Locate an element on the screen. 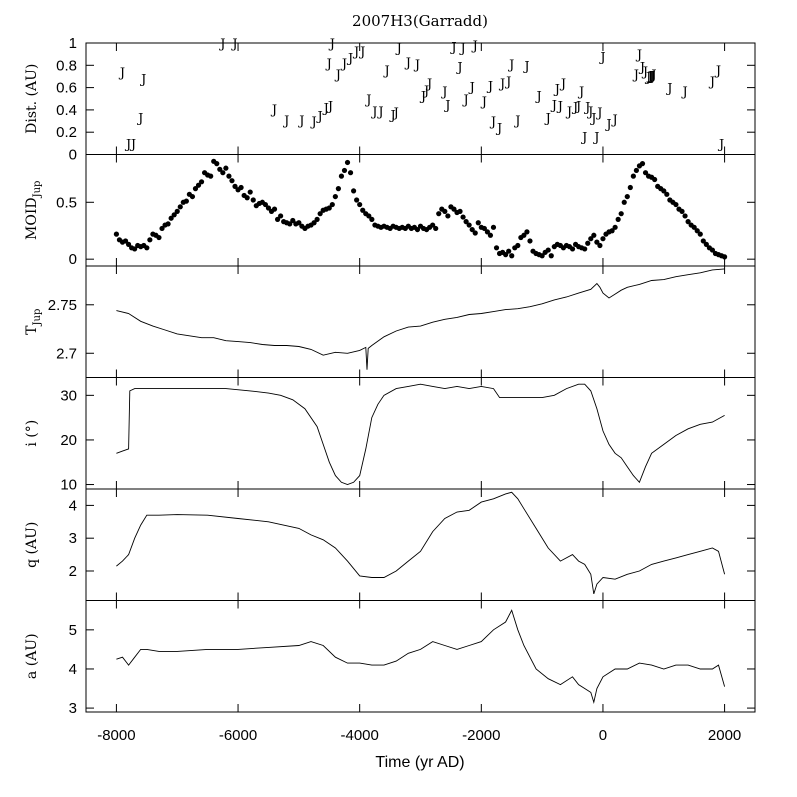  series-line-q is located at coordinates (421, 543).